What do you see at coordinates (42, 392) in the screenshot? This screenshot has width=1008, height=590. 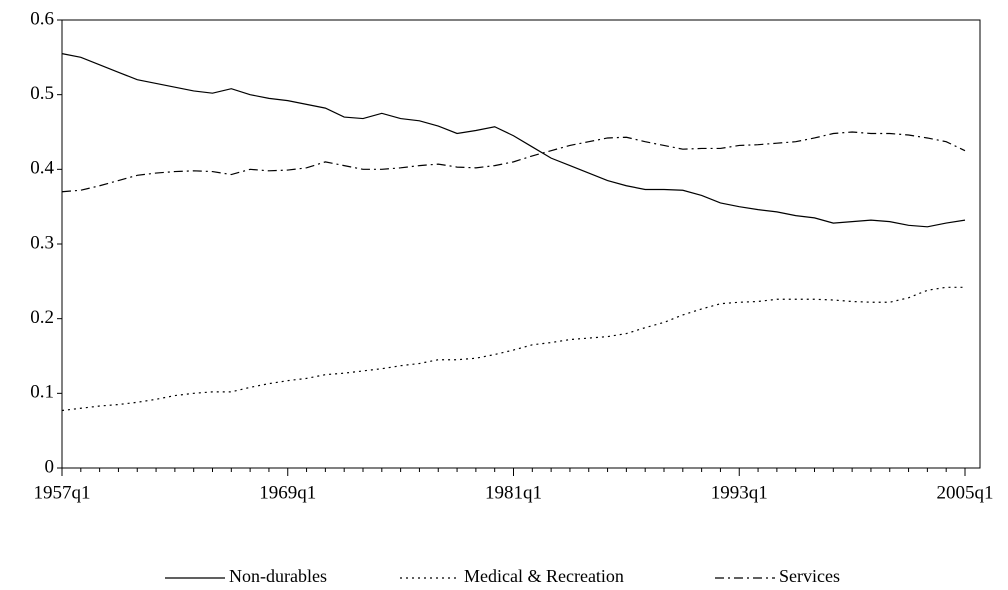 I see `y-tick-label: 0.1` at bounding box center [42, 392].